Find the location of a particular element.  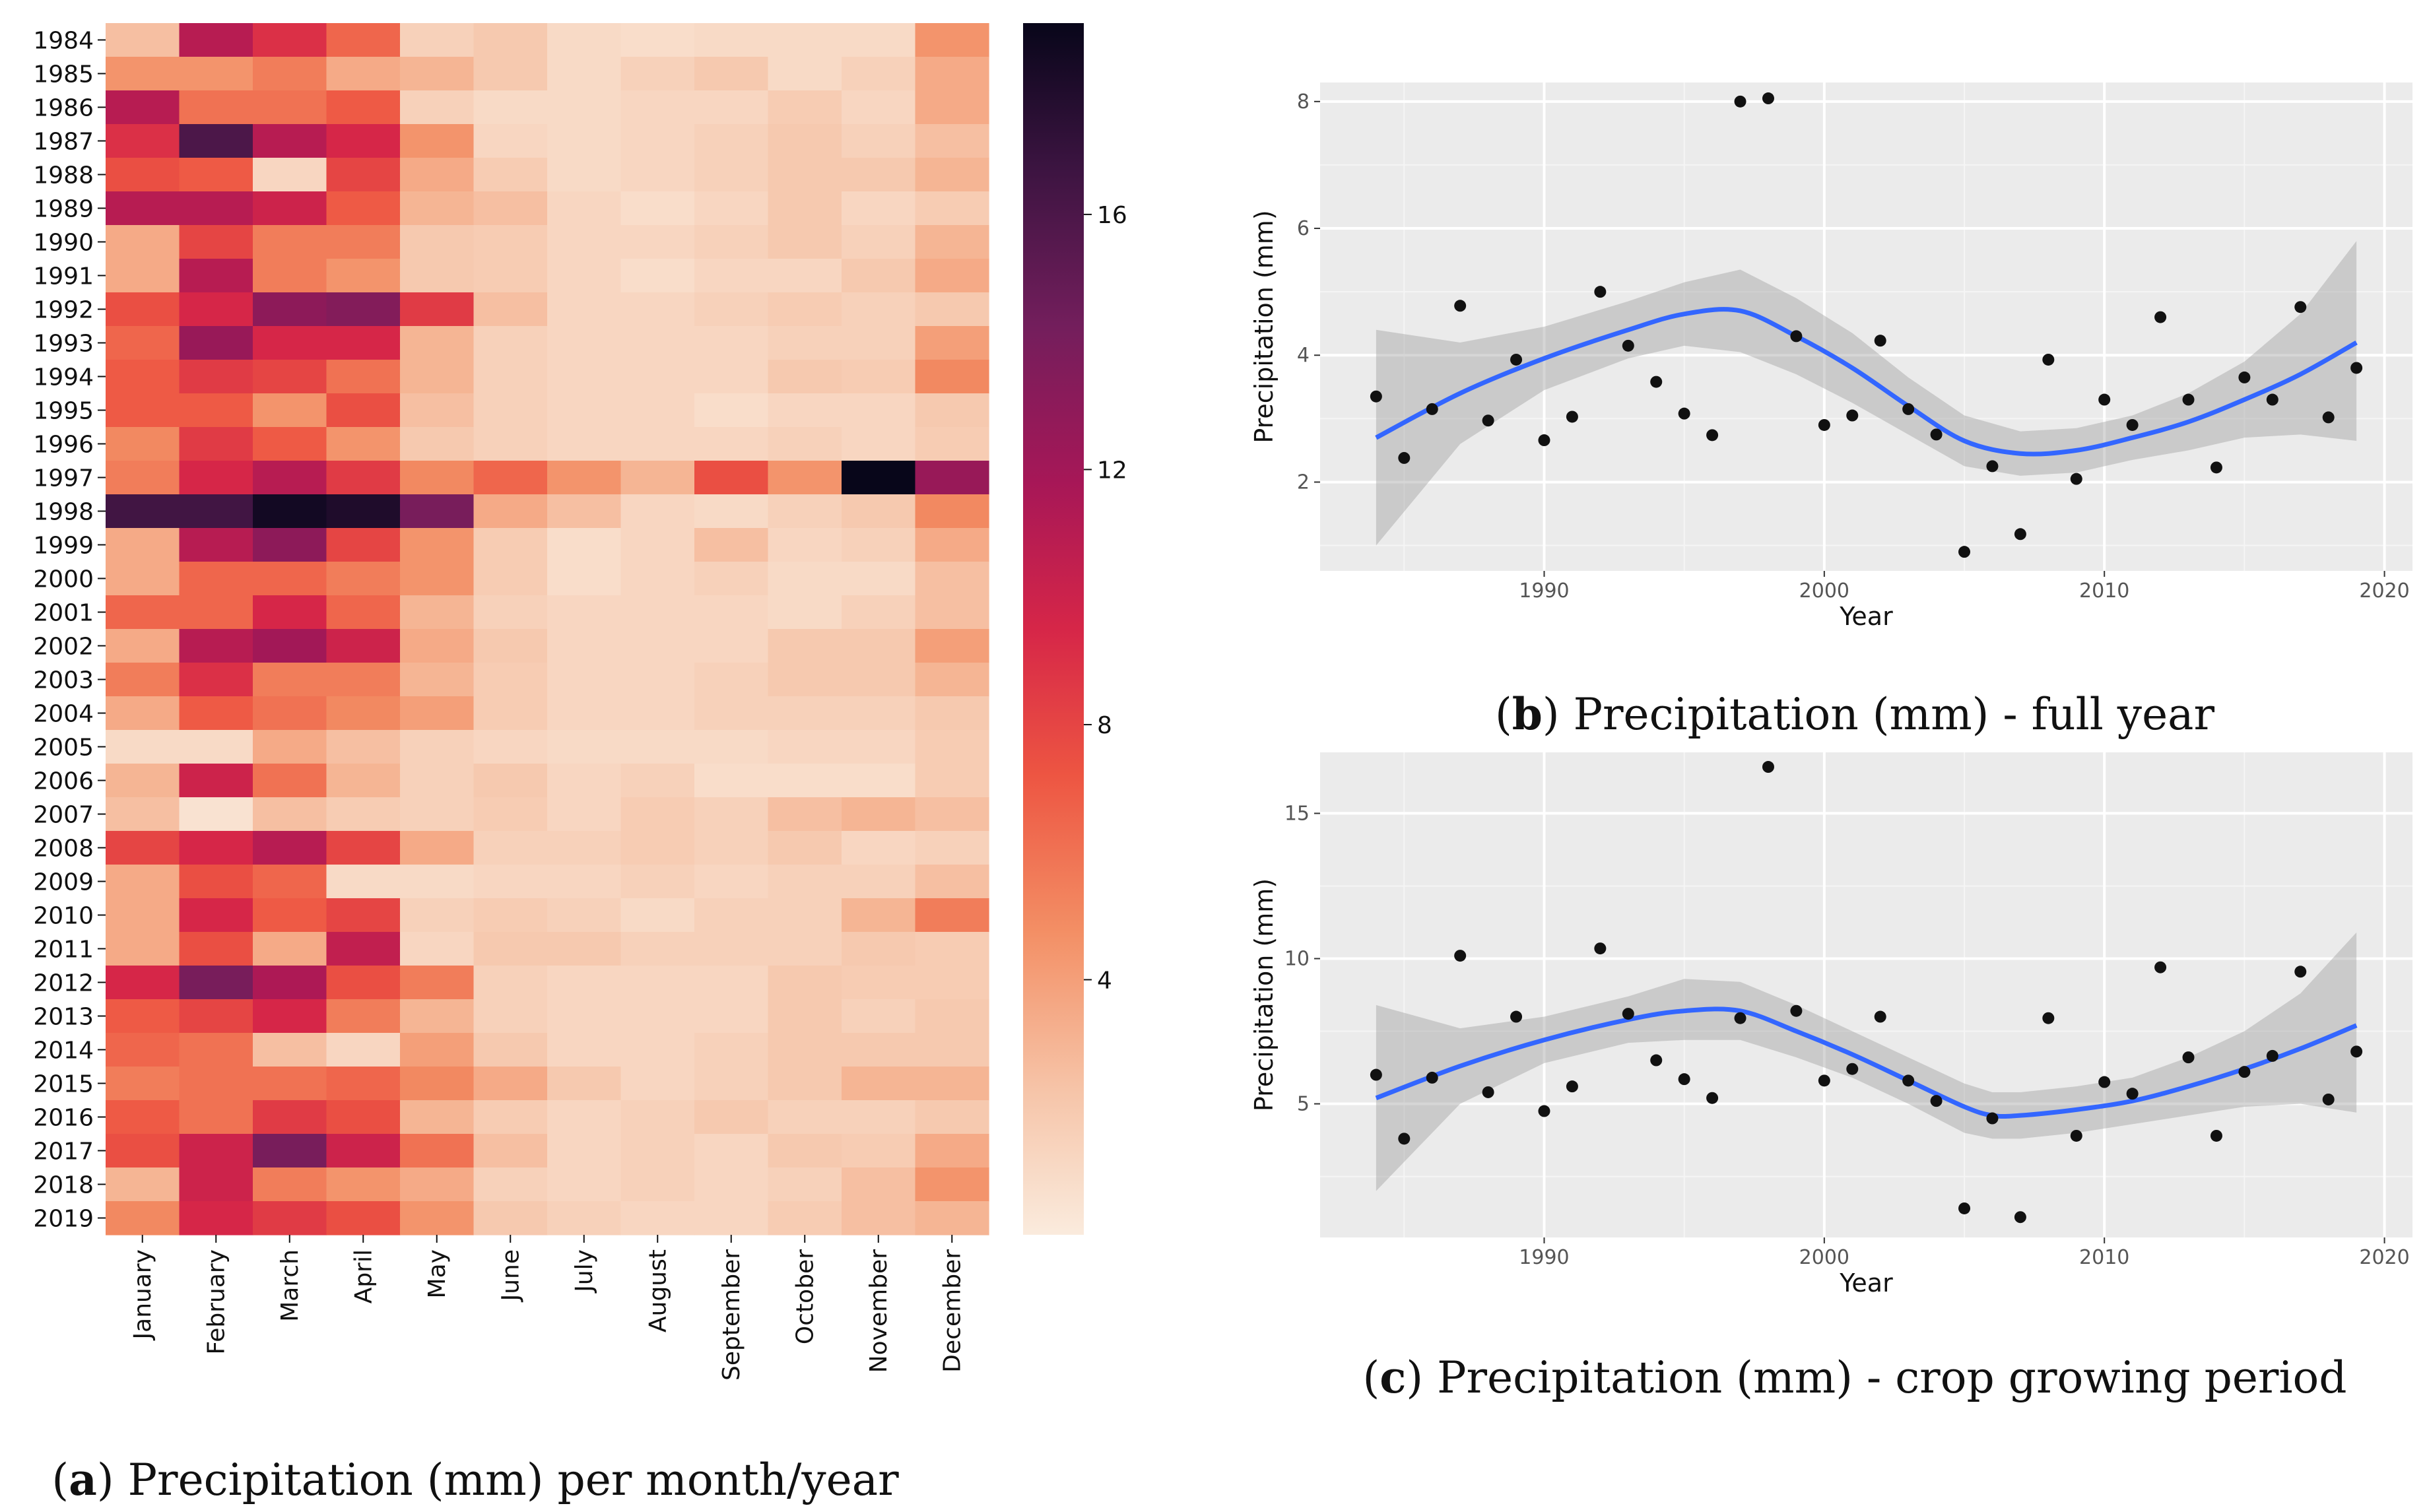

y-tick-label: 2 is located at coordinates (1303, 483).